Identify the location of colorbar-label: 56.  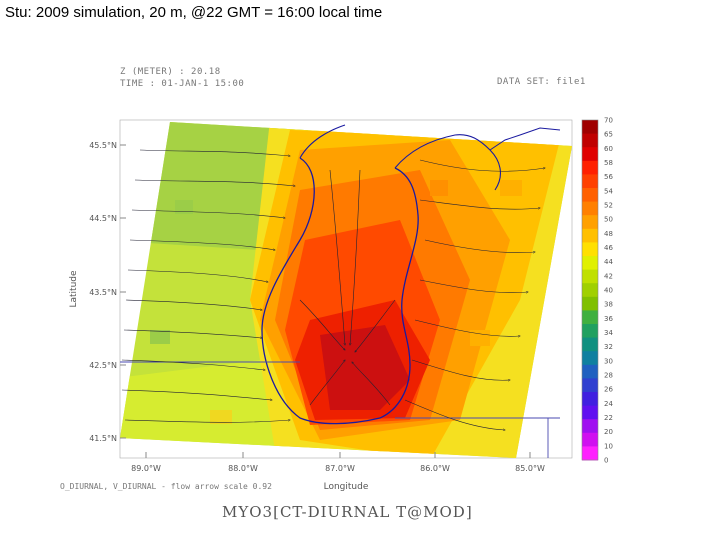
(608, 177).